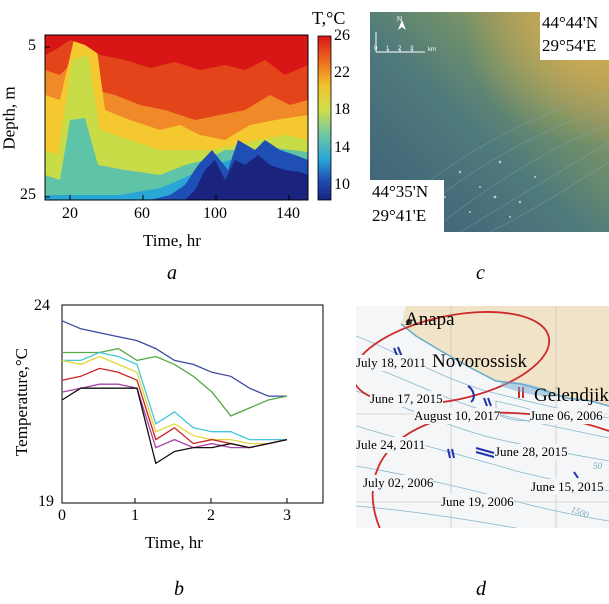  I want to click on xtick-60: 60, so click(142, 213).